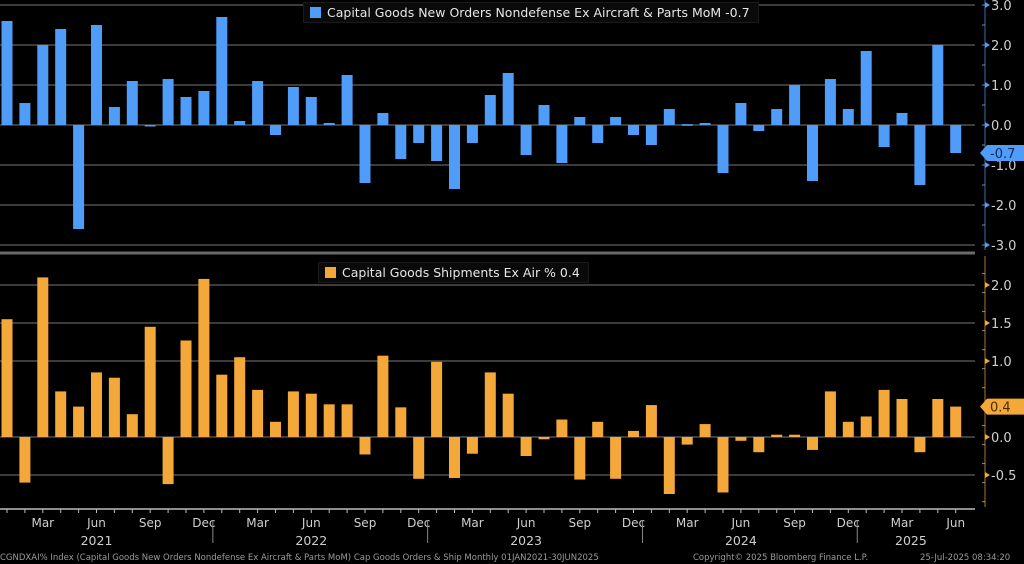  What do you see at coordinates (1003, 206) in the screenshot?
I see `top-y-tick-label: -2.0` at bounding box center [1003, 206].